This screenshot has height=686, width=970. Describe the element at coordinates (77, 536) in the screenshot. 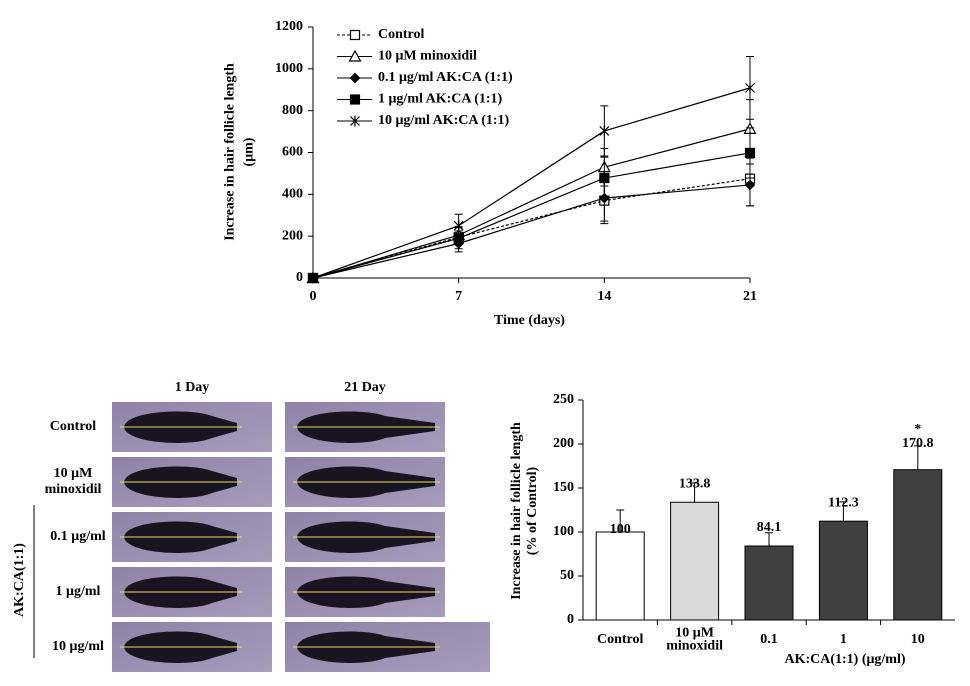

I see `row-label: 0.1 μg/ml` at that location.